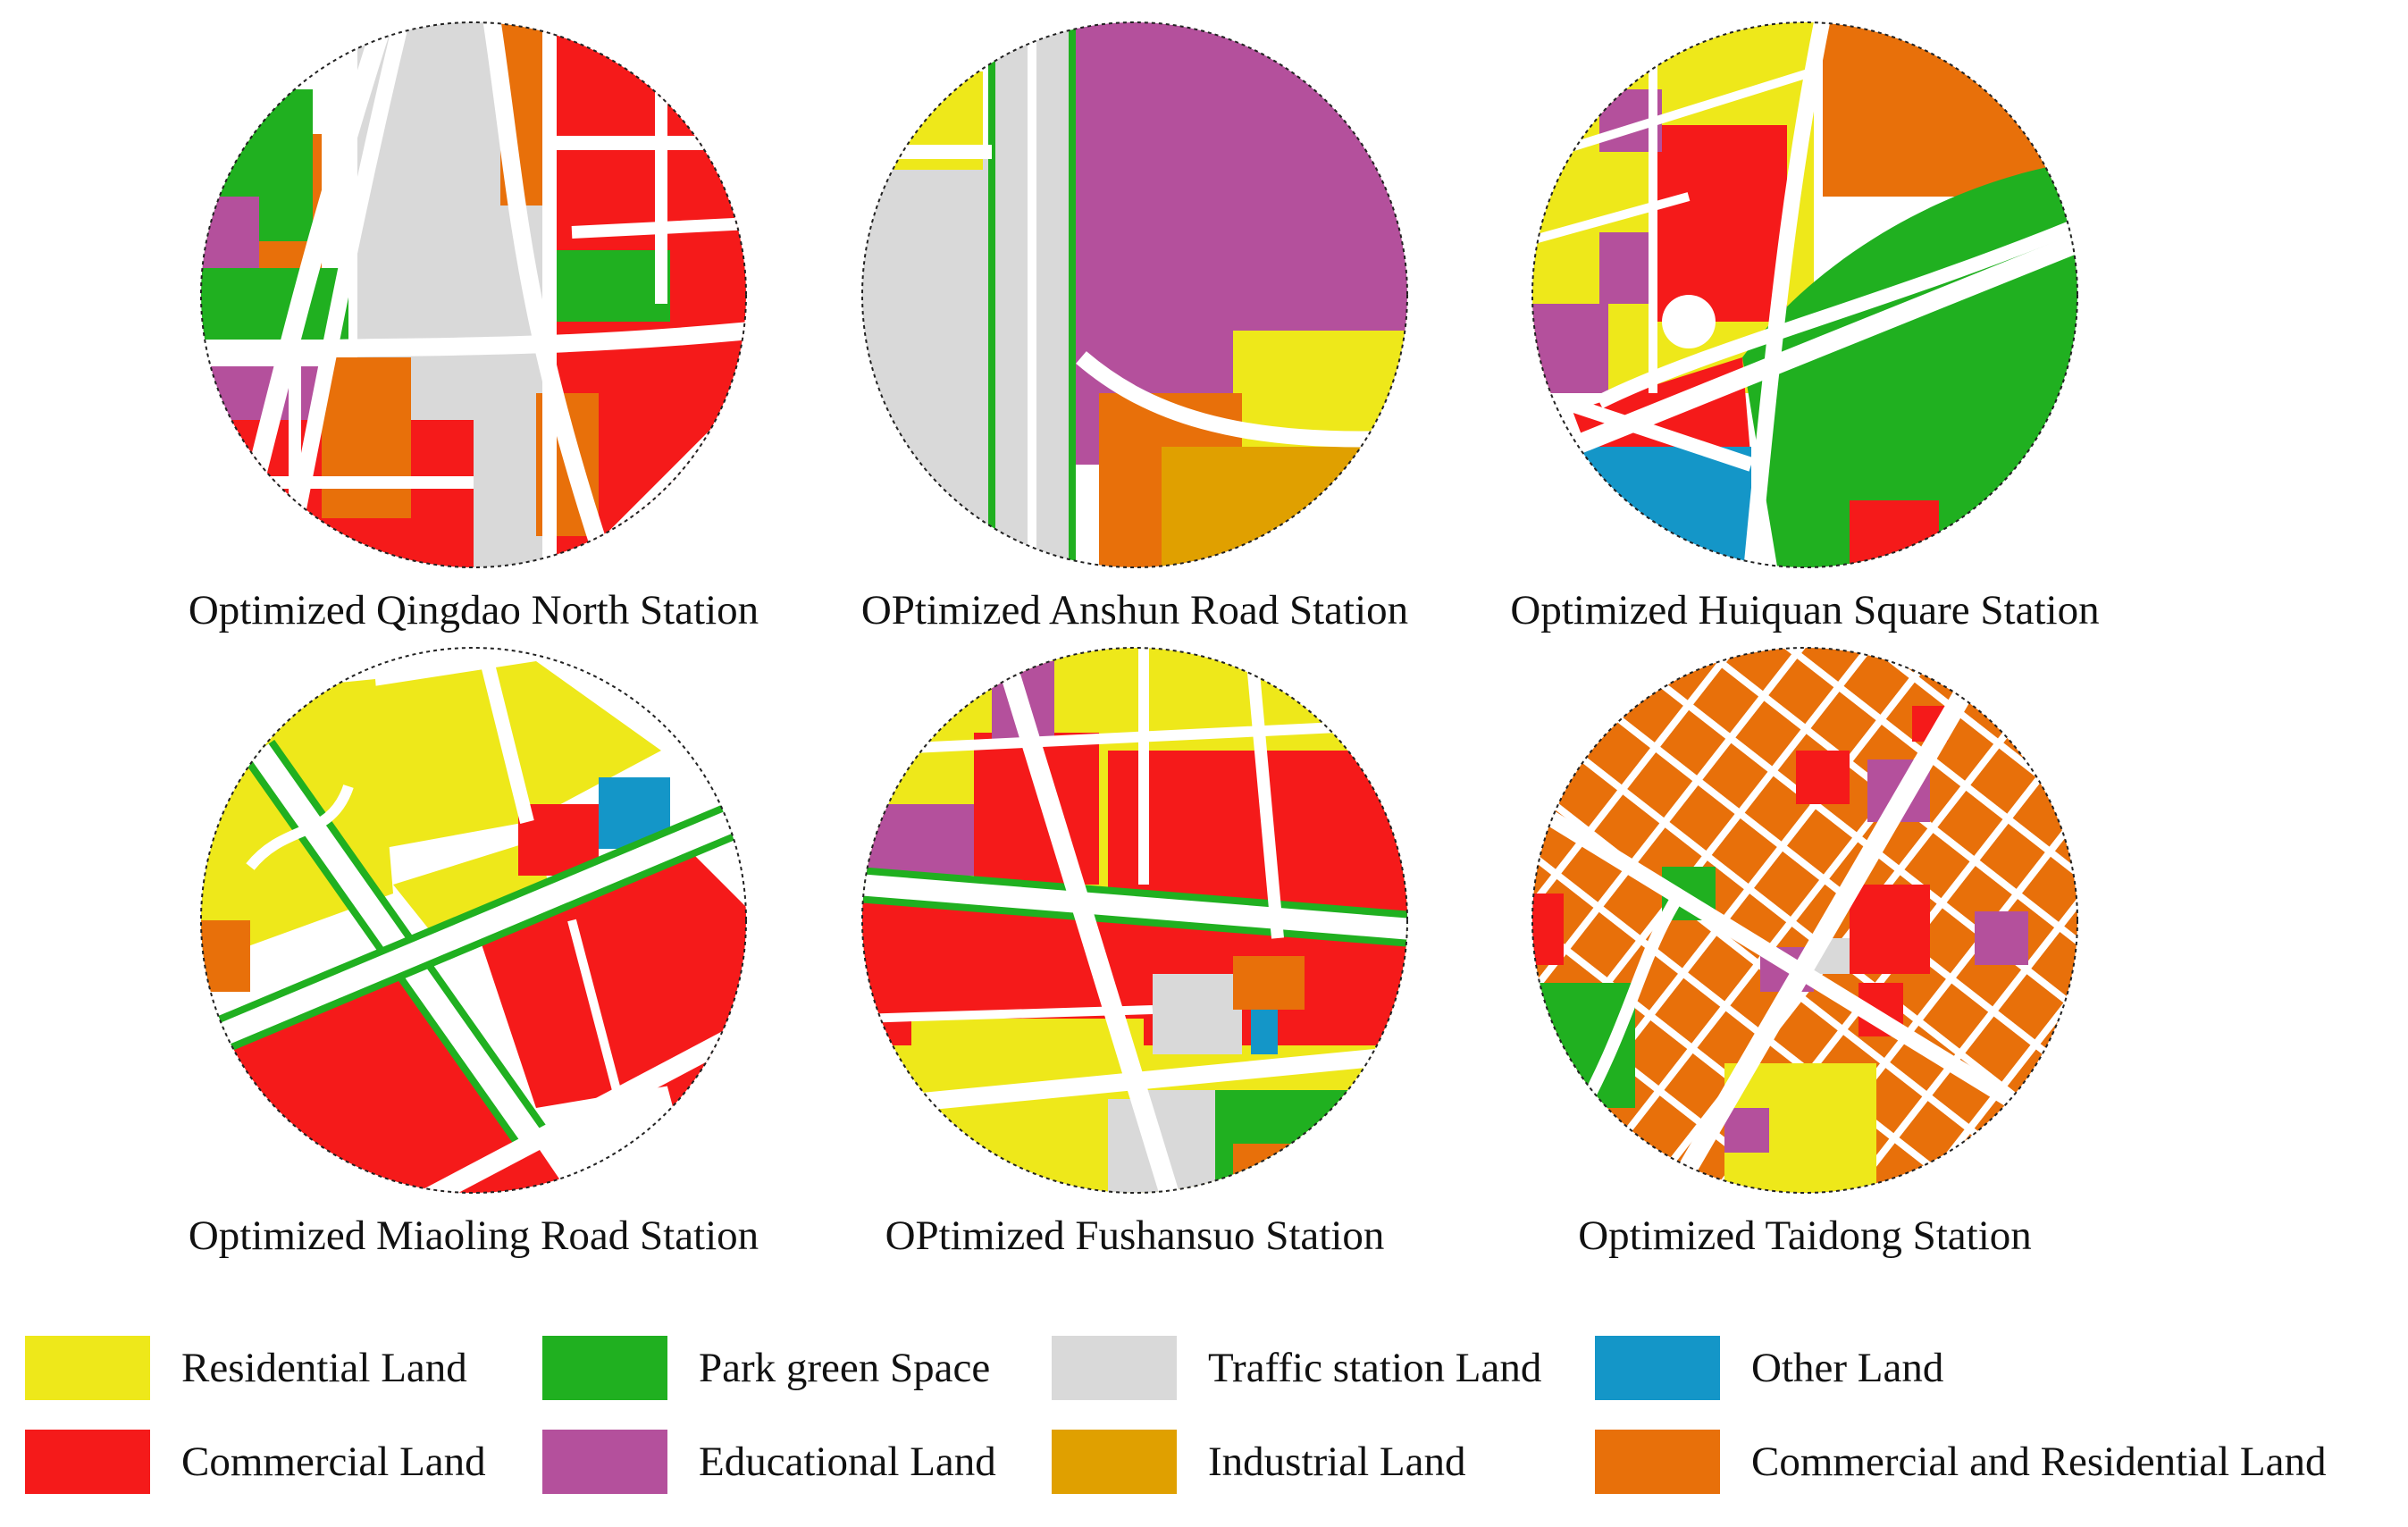 This screenshot has height=1527, width=2408. Describe the element at coordinates (1114, 1368) in the screenshot. I see `legend-swatch-traffic` at that location.